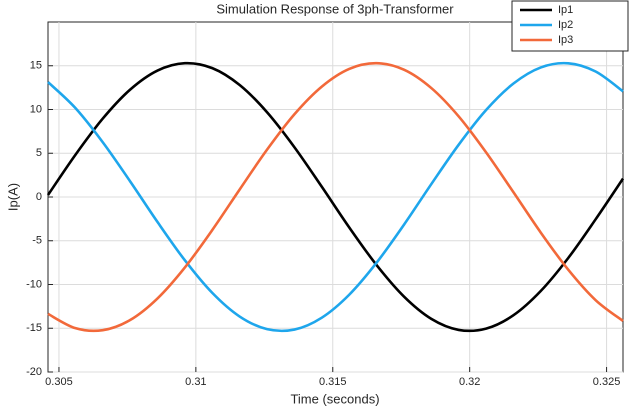  I want to click on y-tick-label: -5, so click(37, 241).